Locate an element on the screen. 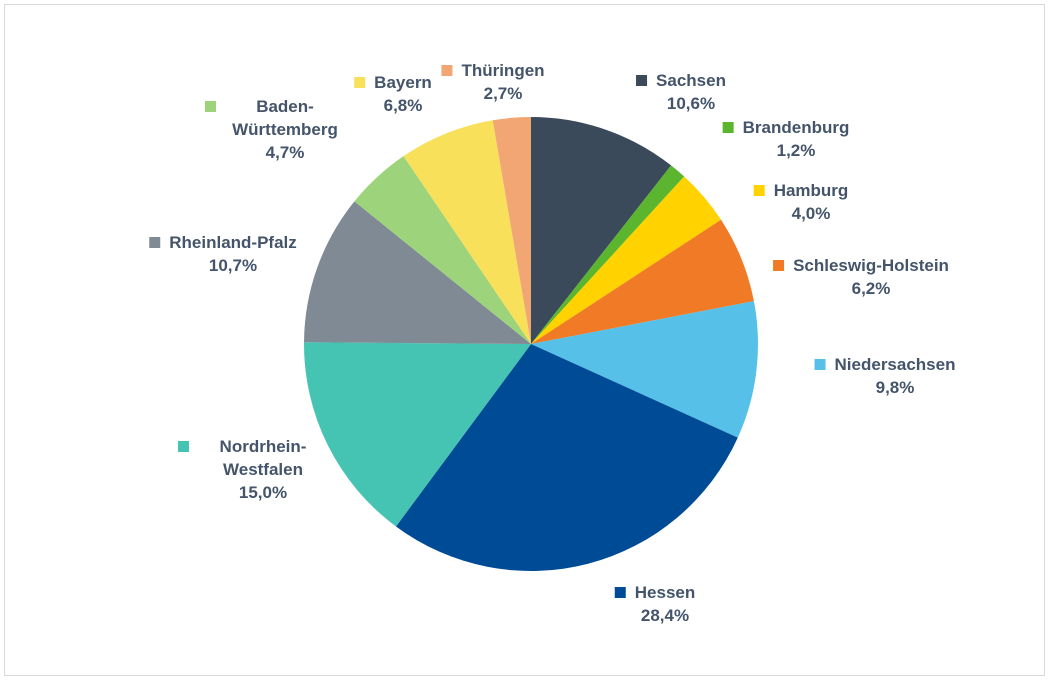  value-label: 6,2% is located at coordinates (871, 288).